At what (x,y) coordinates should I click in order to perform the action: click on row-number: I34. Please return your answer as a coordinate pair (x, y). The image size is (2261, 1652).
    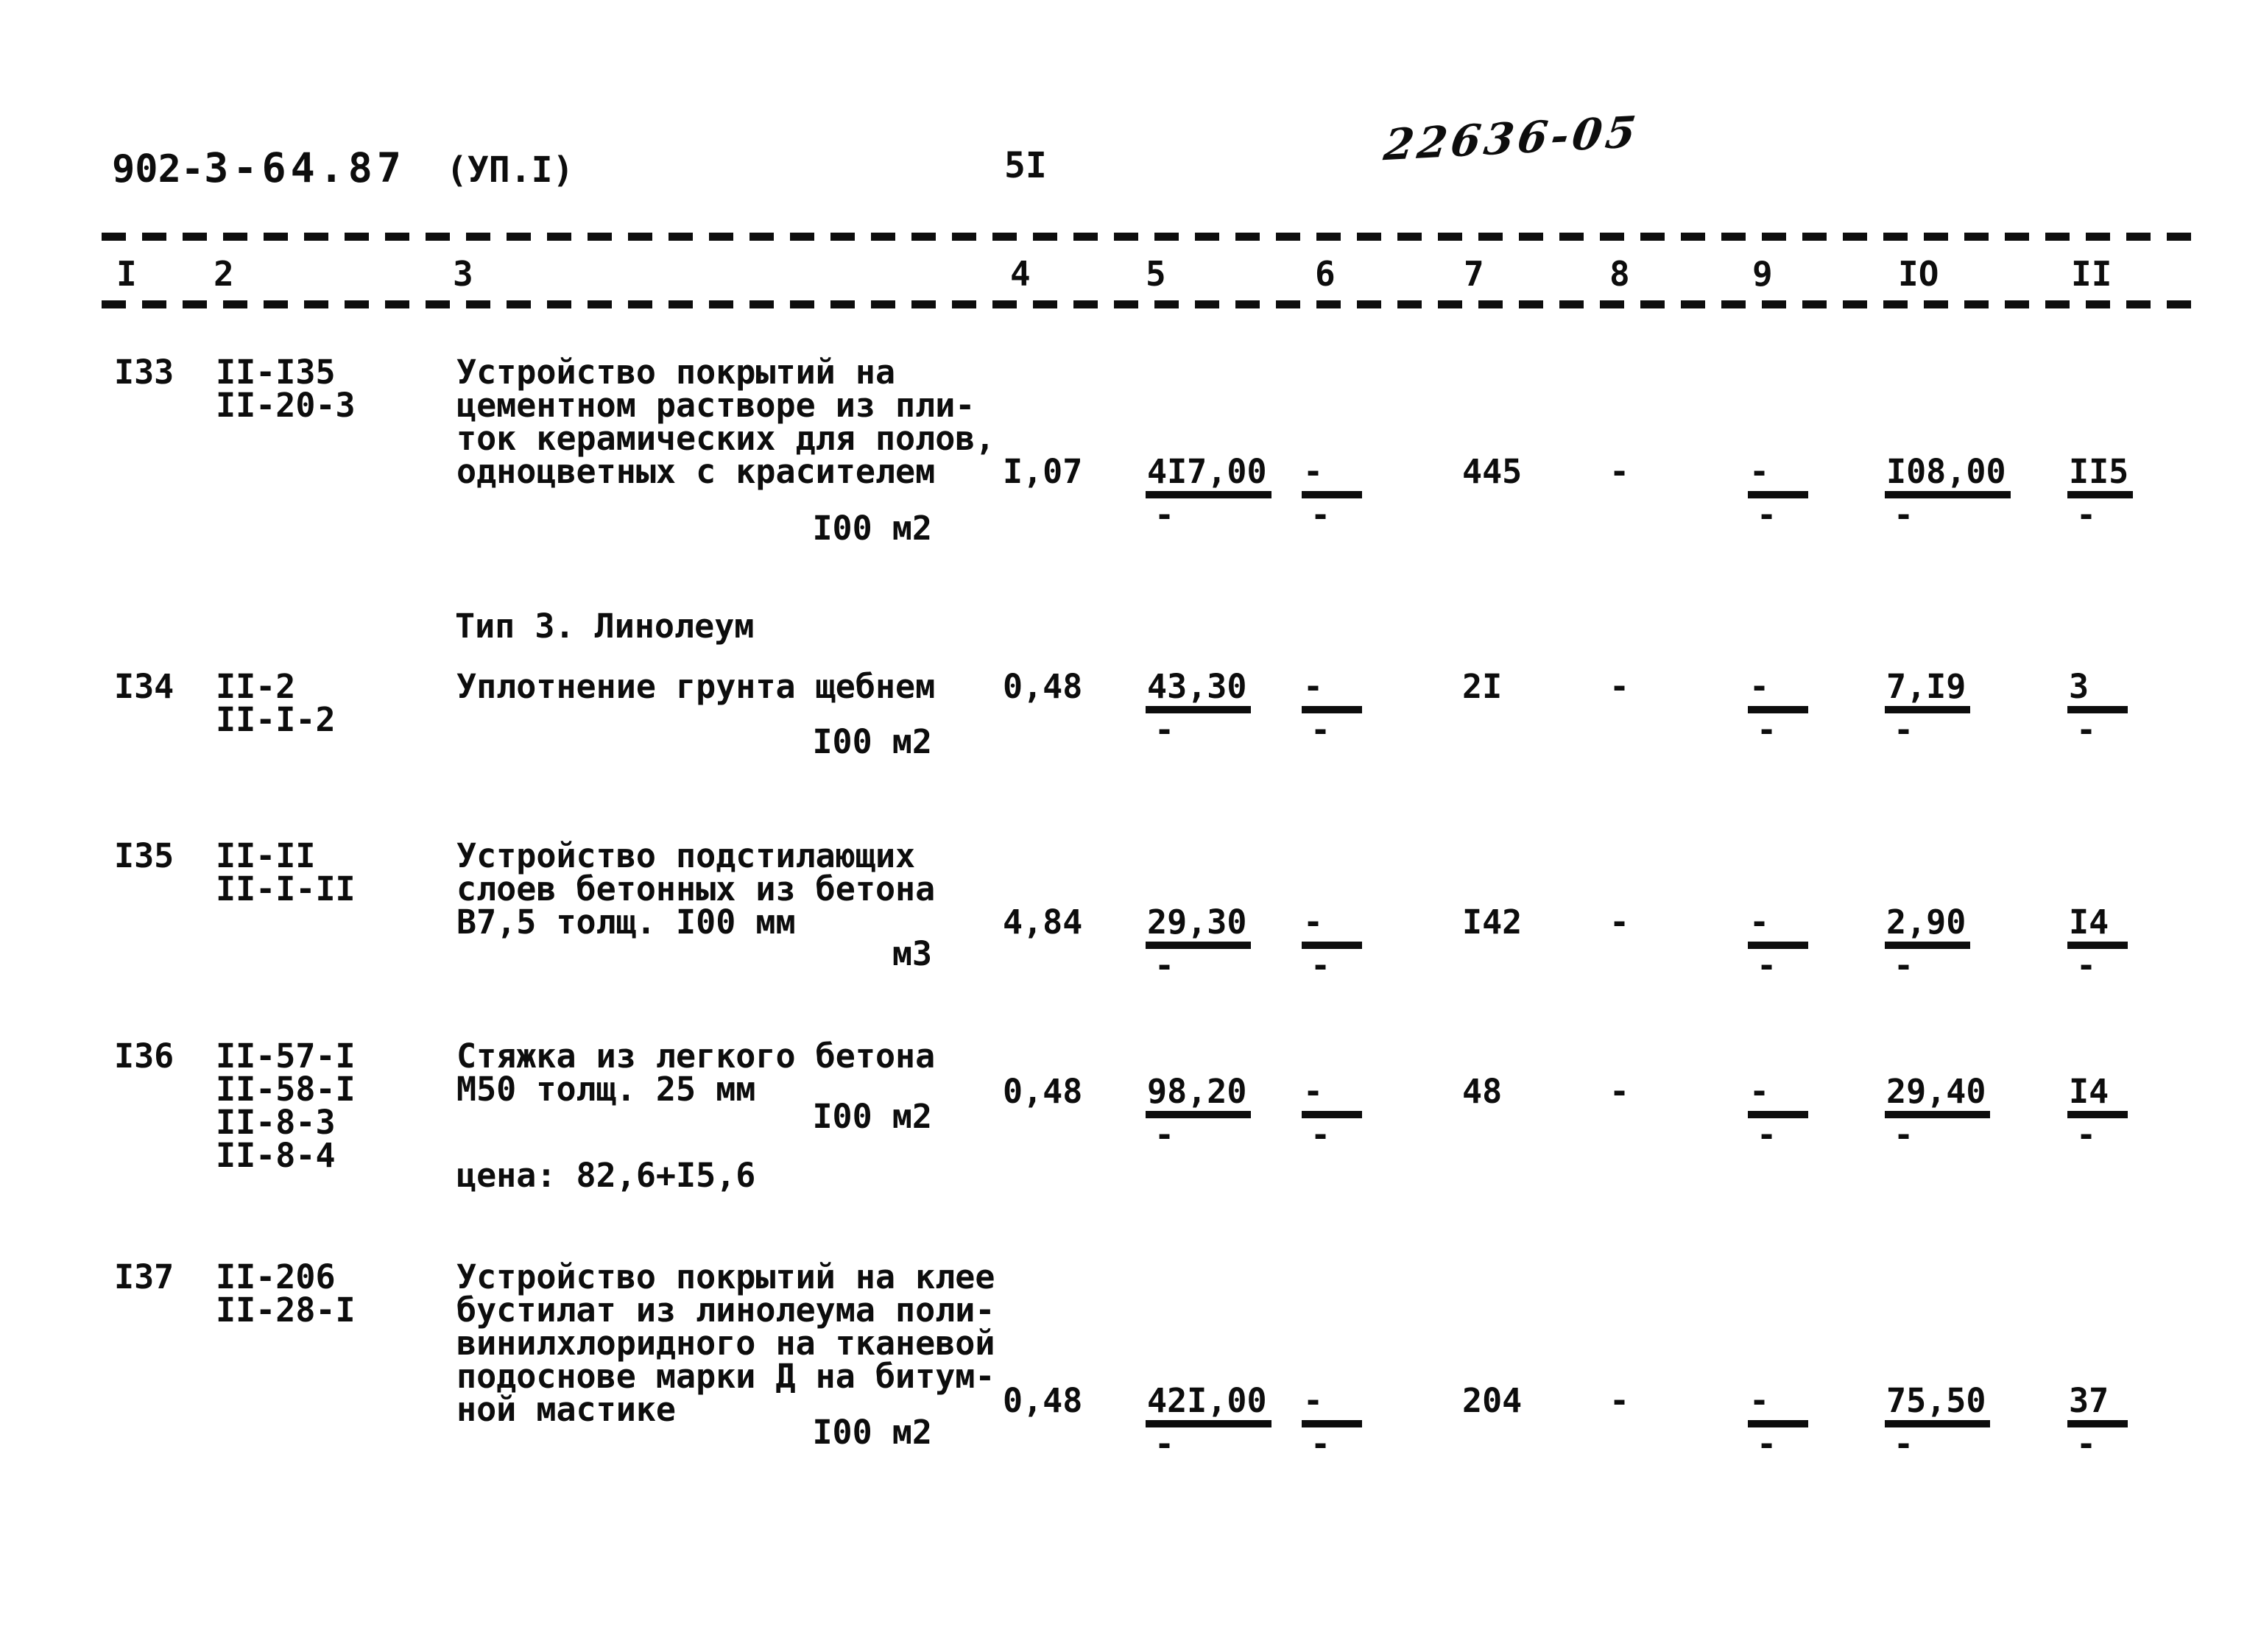
    Looking at the image, I should click on (144, 686).